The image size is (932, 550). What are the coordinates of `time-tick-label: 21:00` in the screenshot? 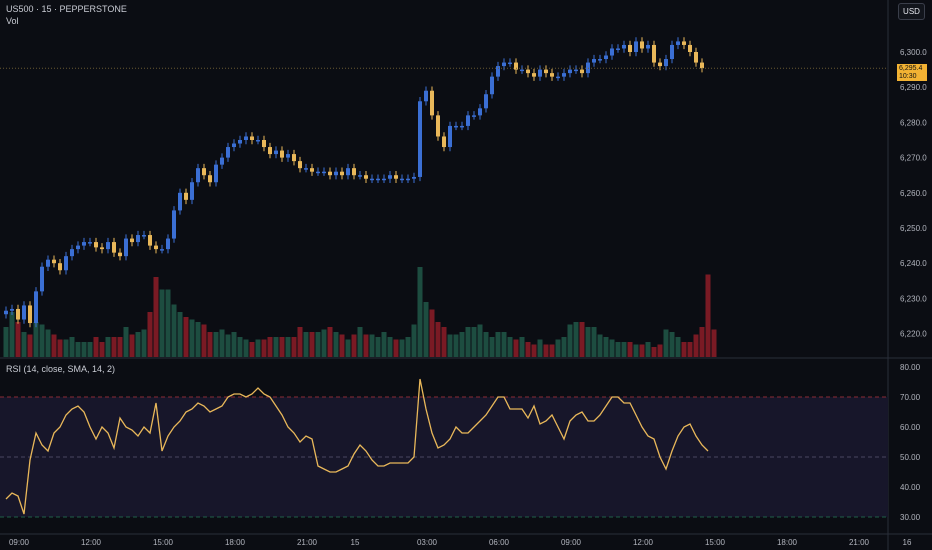 It's located at (307, 542).